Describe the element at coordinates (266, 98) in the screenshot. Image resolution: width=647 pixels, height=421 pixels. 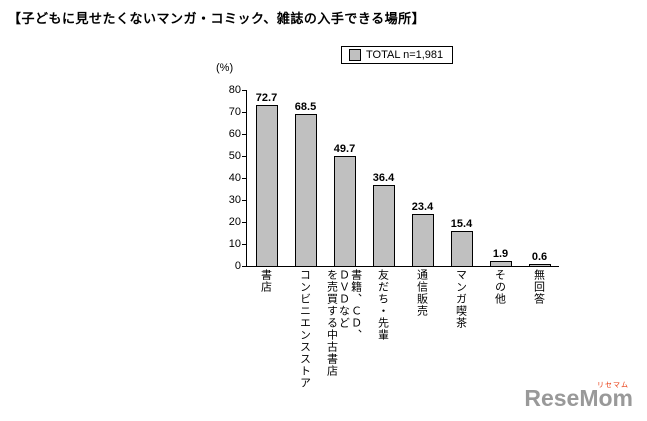
I see `bar-value-label: 72.7` at that location.